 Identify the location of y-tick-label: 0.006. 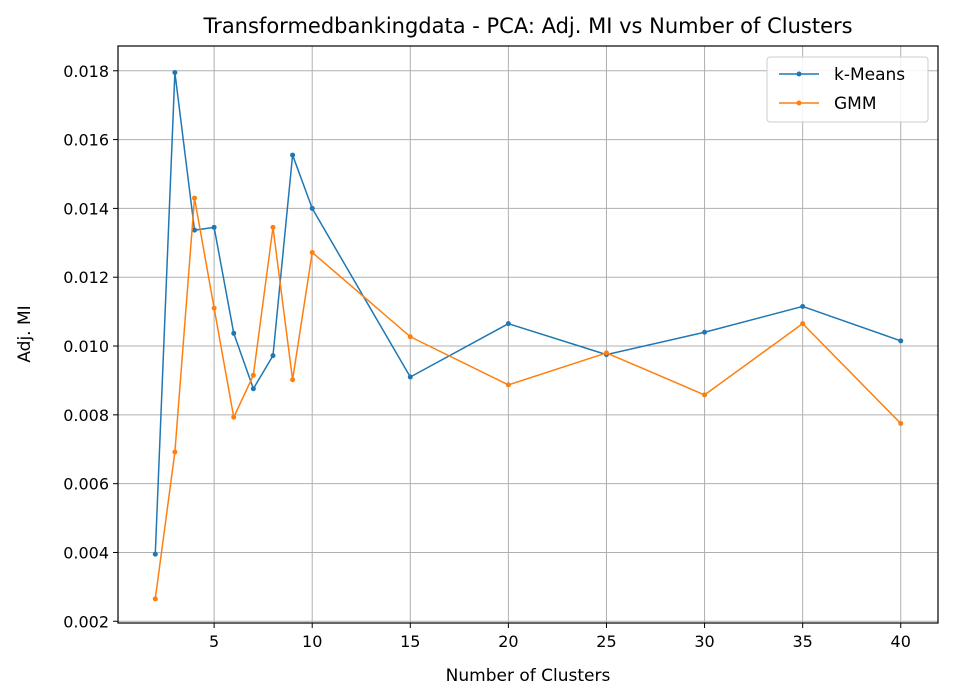
(86, 484).